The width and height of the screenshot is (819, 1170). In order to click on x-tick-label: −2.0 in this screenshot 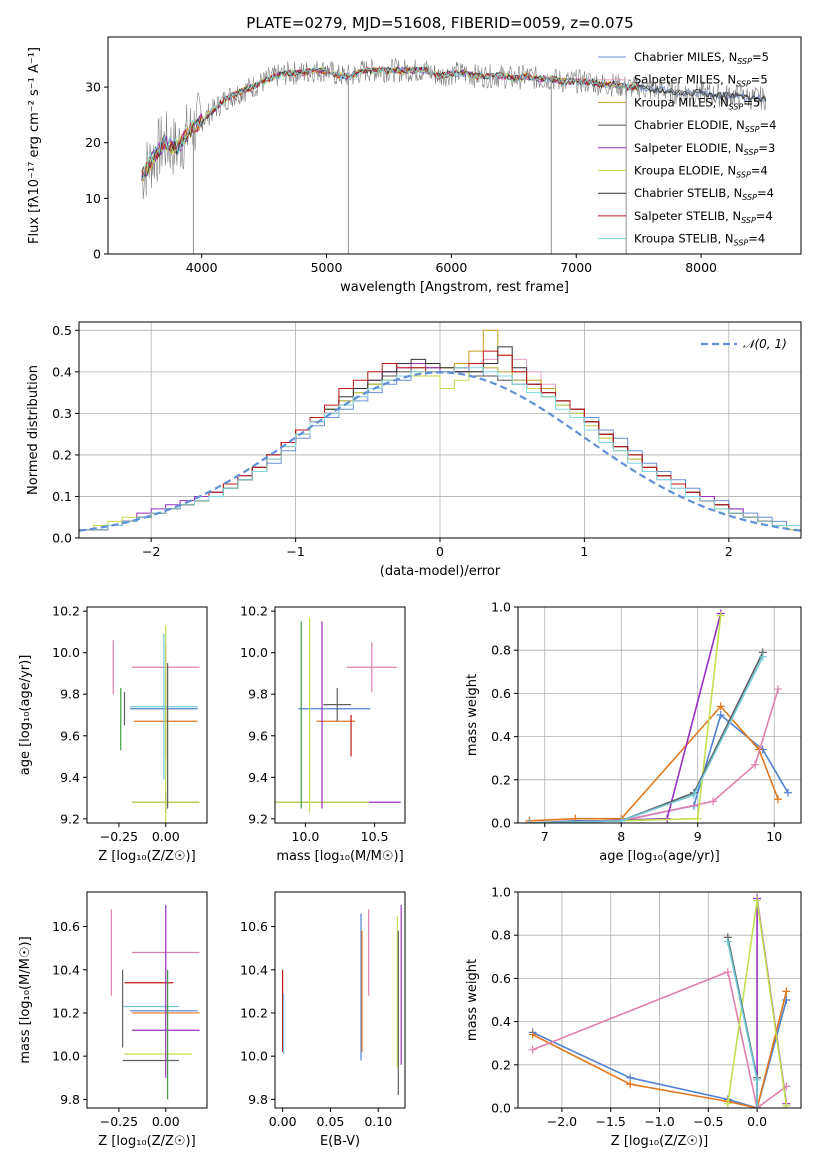, I will do `click(562, 1121)`.